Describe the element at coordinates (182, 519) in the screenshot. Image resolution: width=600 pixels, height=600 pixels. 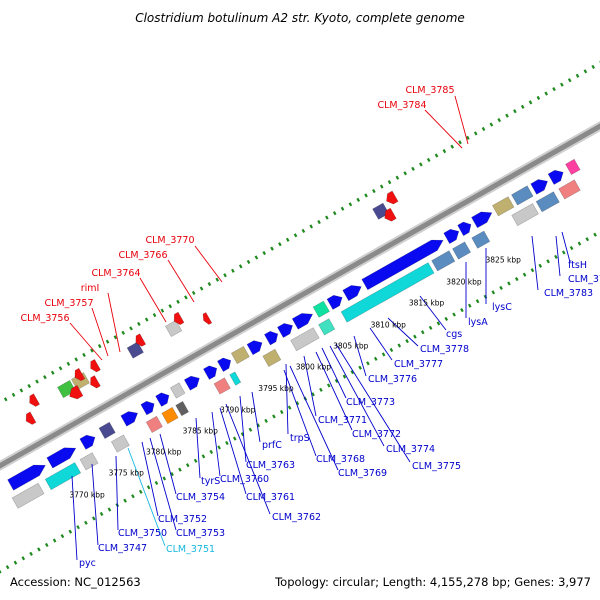
I see `gene-label-blue: CLM_3752` at that location.